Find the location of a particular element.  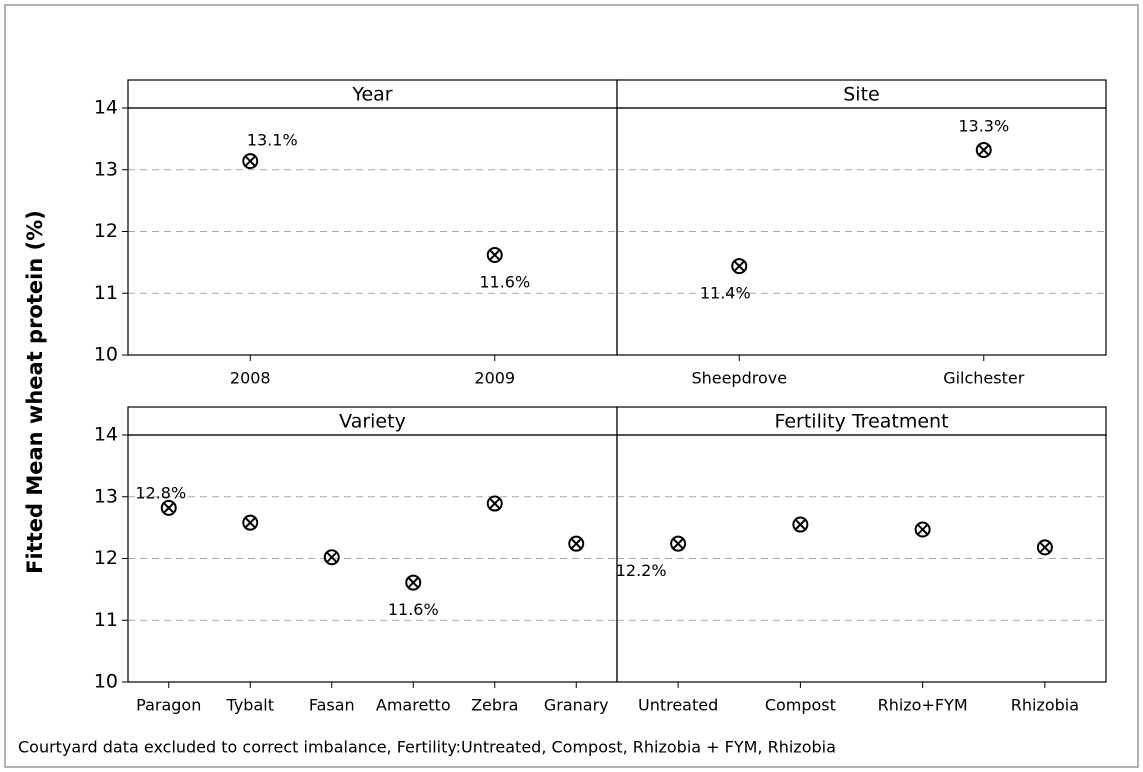

x-tick-label: Zebra is located at coordinates (494, 705).